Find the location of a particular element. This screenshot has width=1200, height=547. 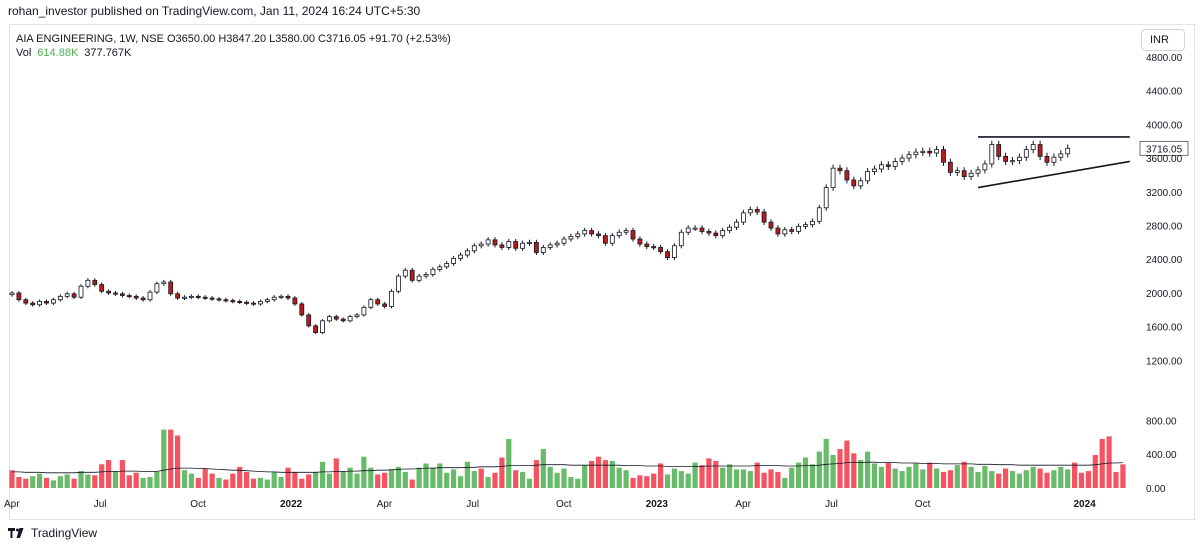

last-price-badge is located at coordinates (1164, 148).